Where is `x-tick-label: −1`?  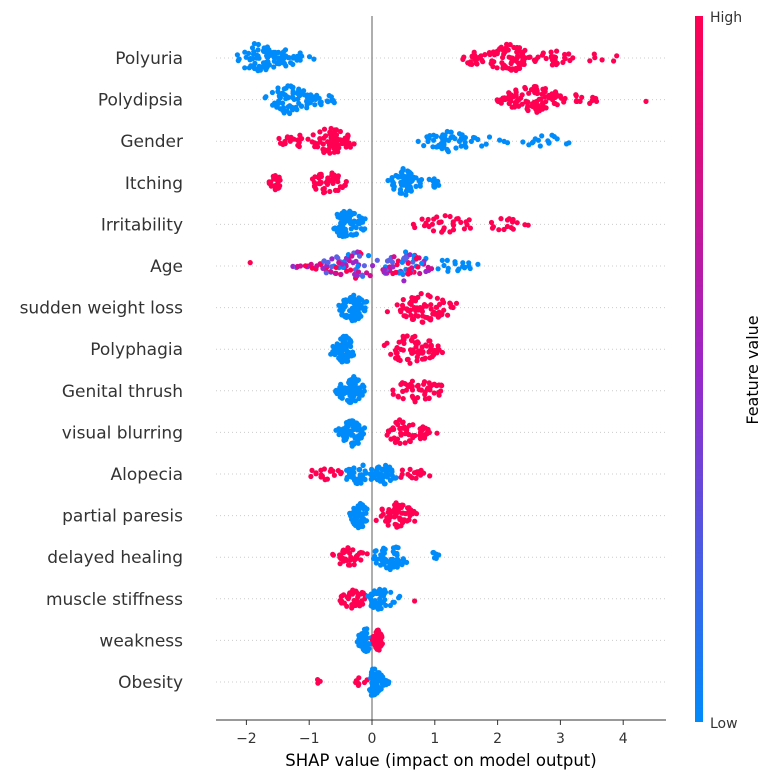
x-tick-label: −1 is located at coordinates (309, 739).